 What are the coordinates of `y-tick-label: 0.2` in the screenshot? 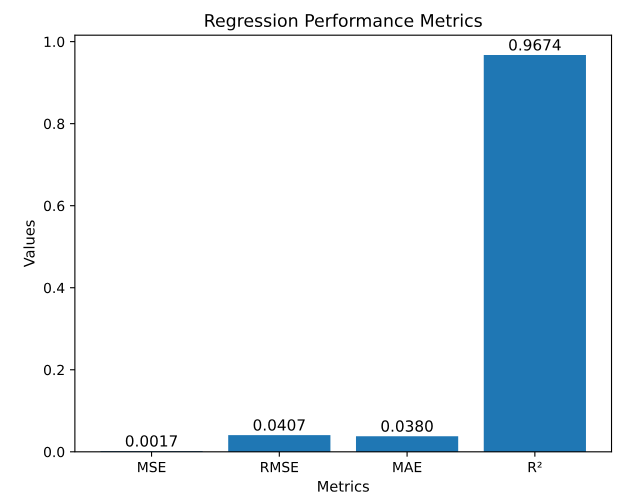 It's located at (54, 370).